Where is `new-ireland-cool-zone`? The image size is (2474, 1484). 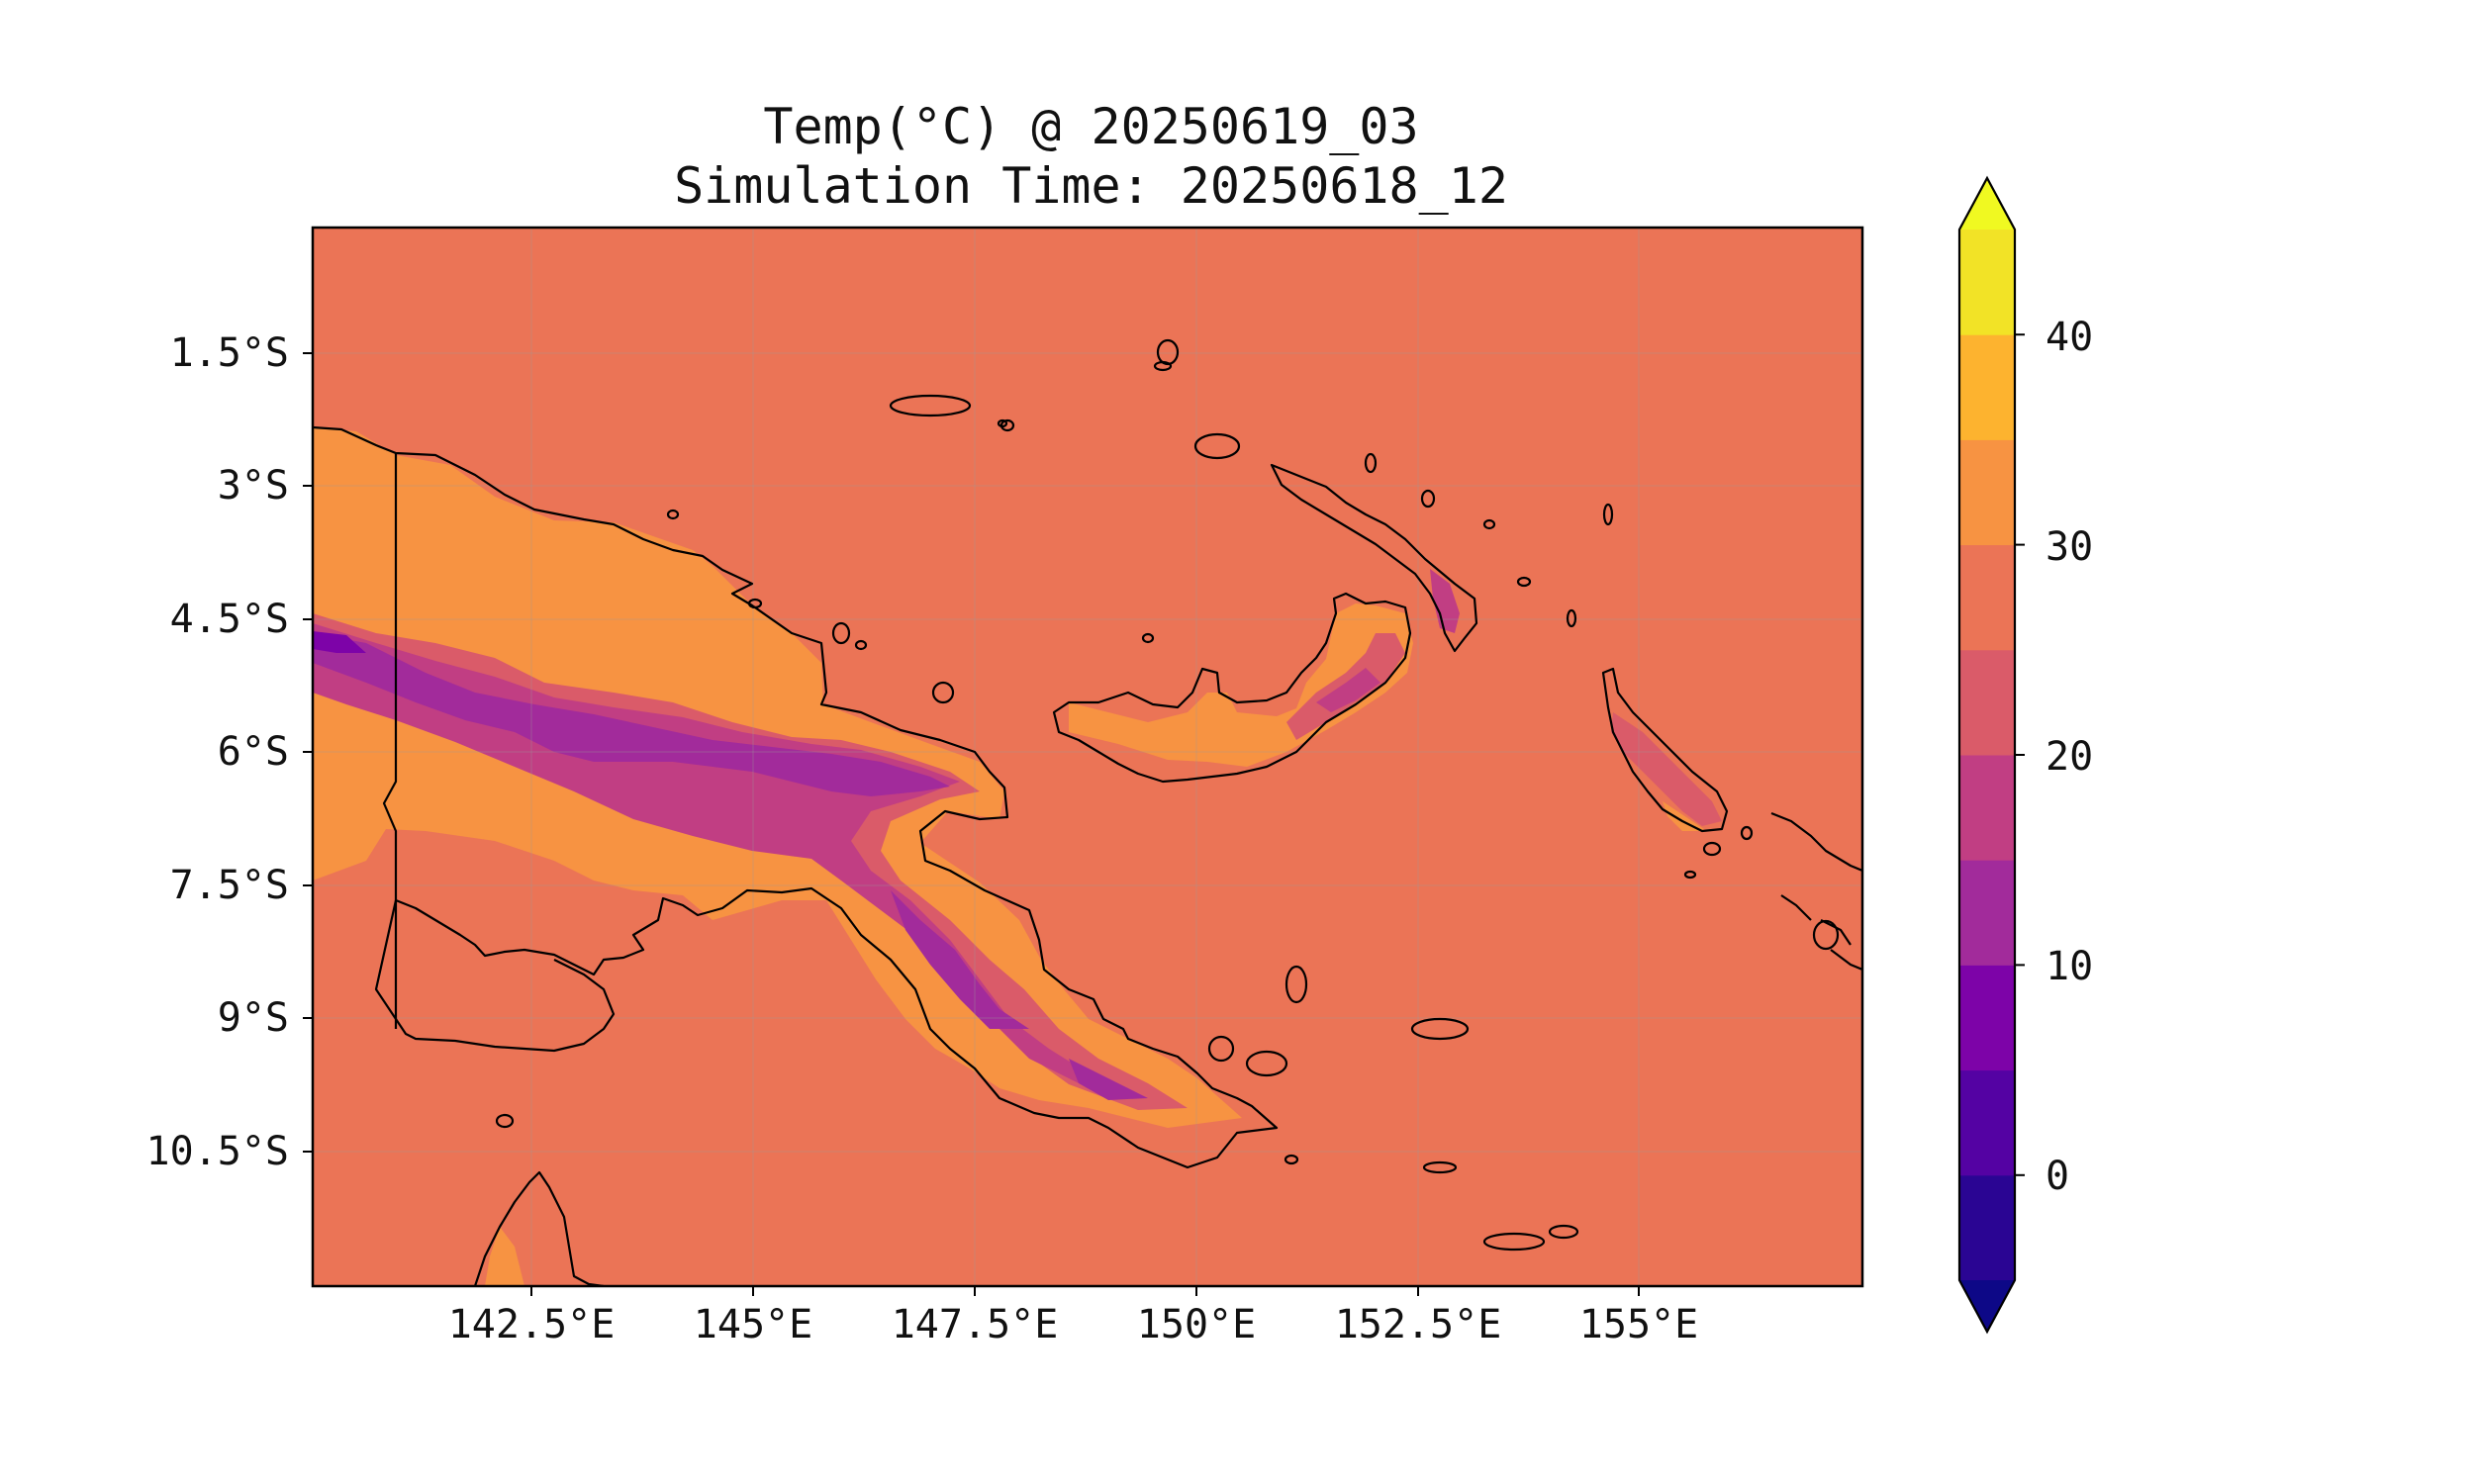
new-ireland-cool-zone is located at coordinates (1445, 601).